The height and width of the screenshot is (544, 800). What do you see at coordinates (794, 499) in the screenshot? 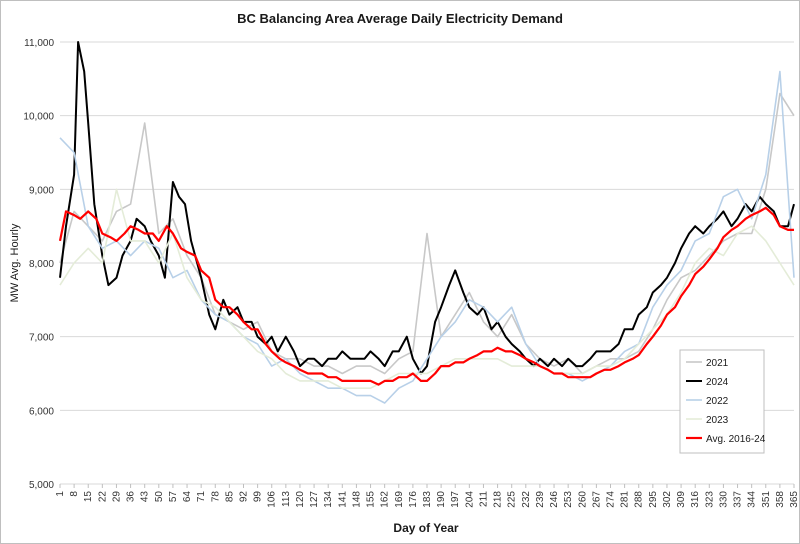
I see `x-tick-label: 365` at bounding box center [794, 499].